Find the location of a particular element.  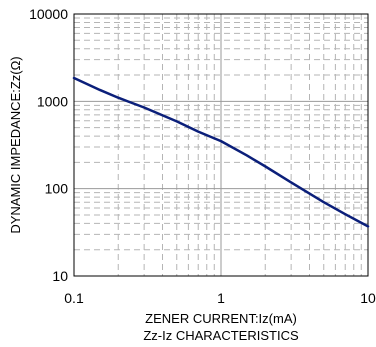

x-tick-label: 10 is located at coordinates (368, 298).